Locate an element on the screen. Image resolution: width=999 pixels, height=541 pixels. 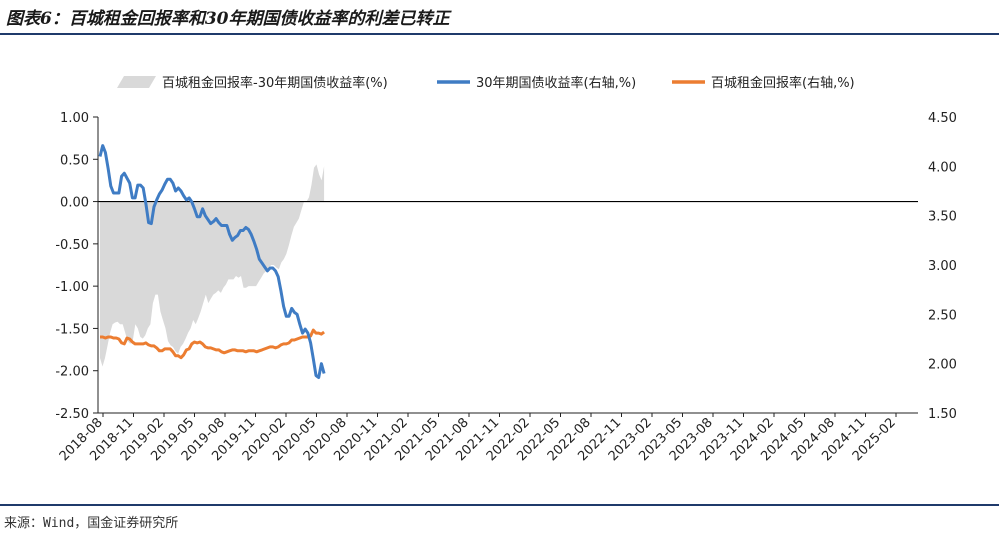
left-tick-label: -1.00 is located at coordinates (72, 287).